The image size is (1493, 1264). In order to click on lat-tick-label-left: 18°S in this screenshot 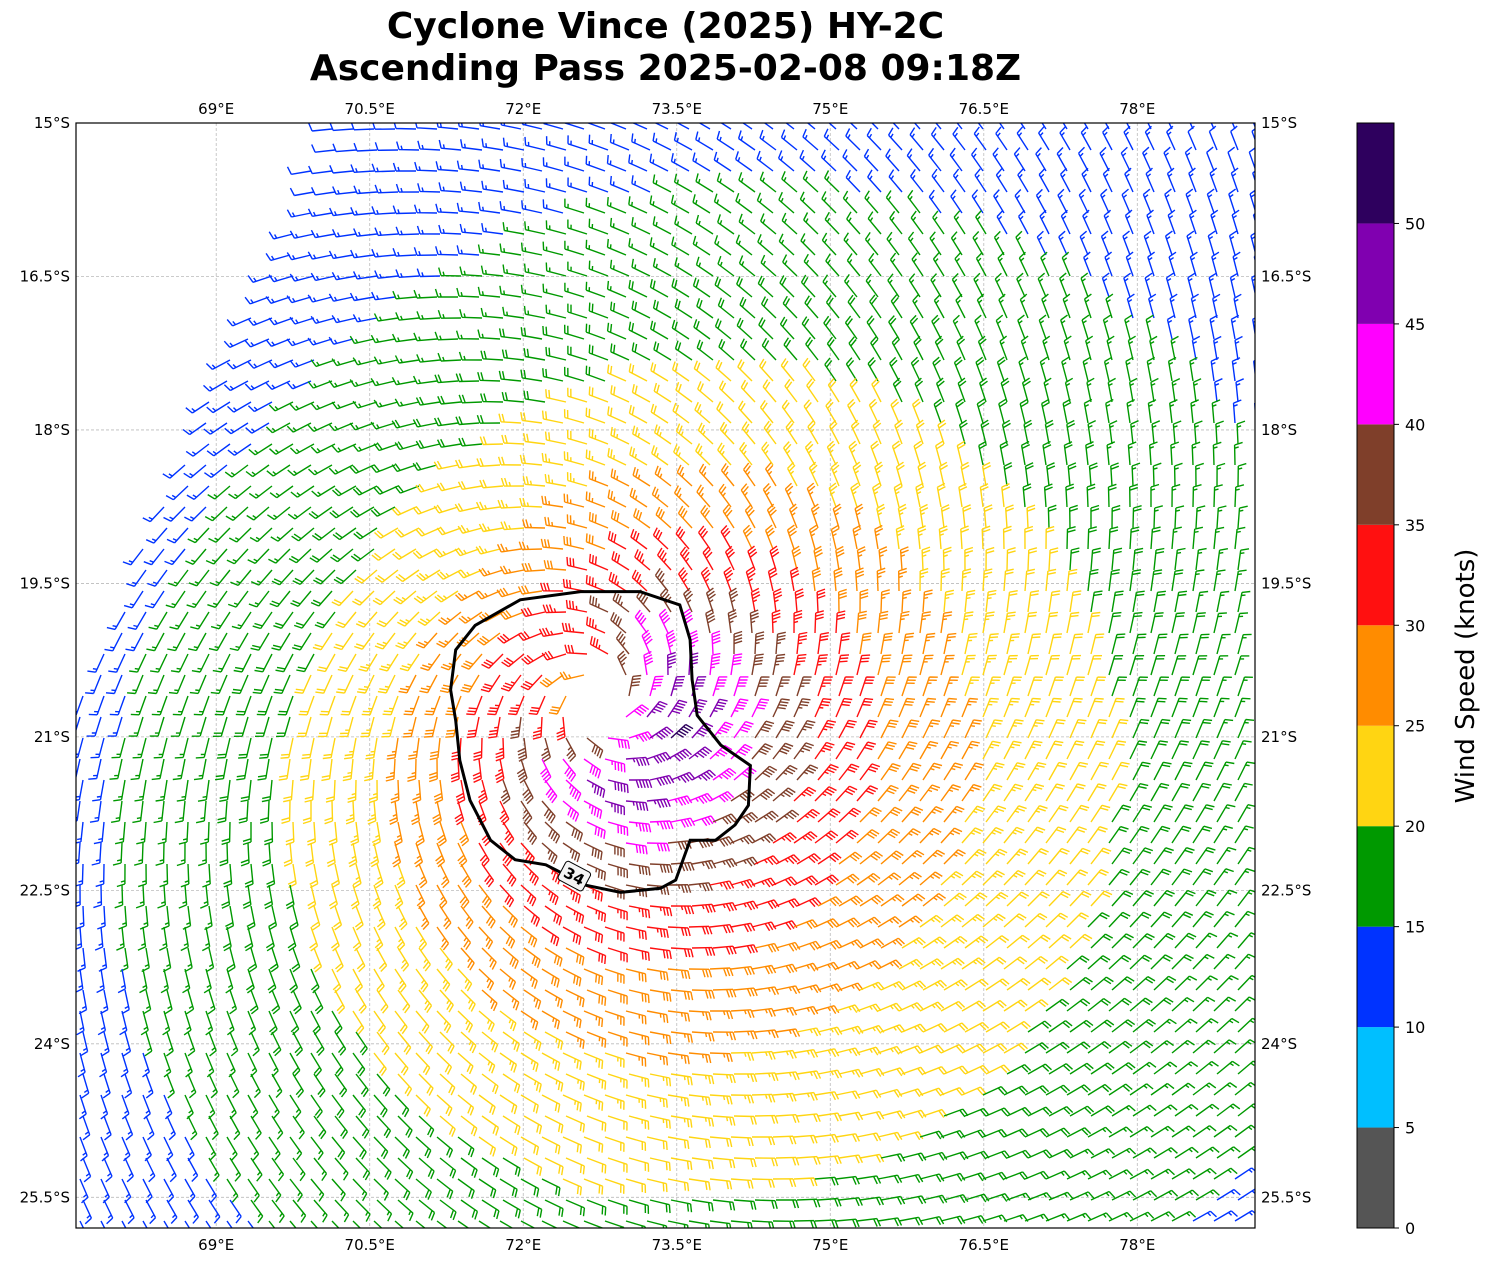, I will do `click(52, 430)`.